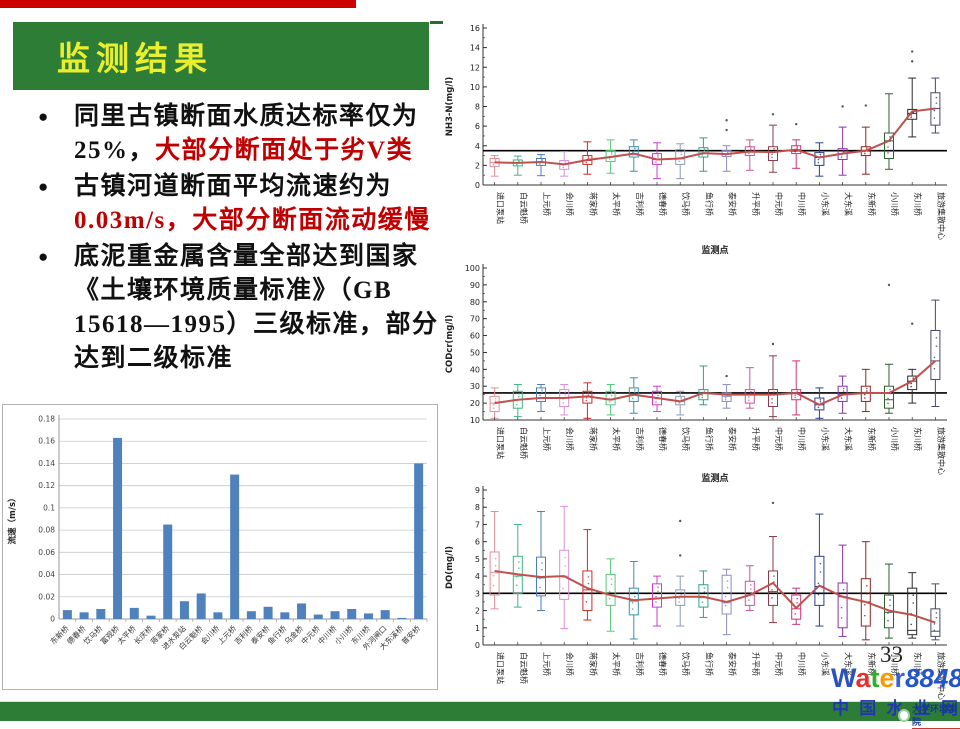 The width and height of the screenshot is (960, 729). I want to click on bullet-item: ● 古镇河道断面平均流速约为 0.03m/s，大部分断面流动缓慢, so click(242, 204).